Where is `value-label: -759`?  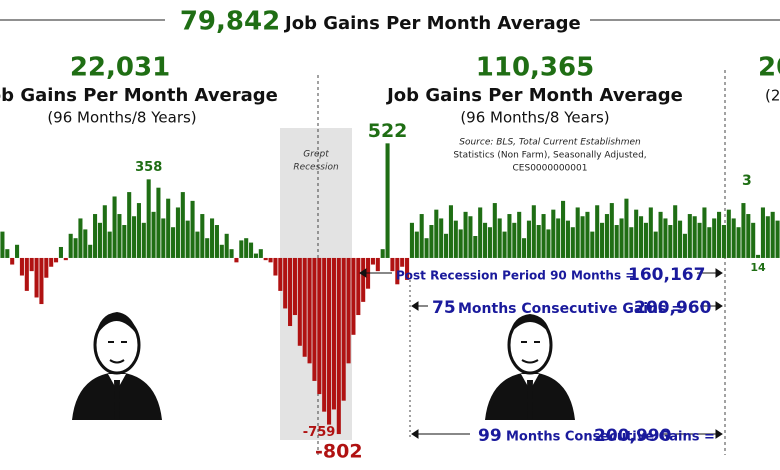
value-label: -759 is located at coordinates (319, 432).